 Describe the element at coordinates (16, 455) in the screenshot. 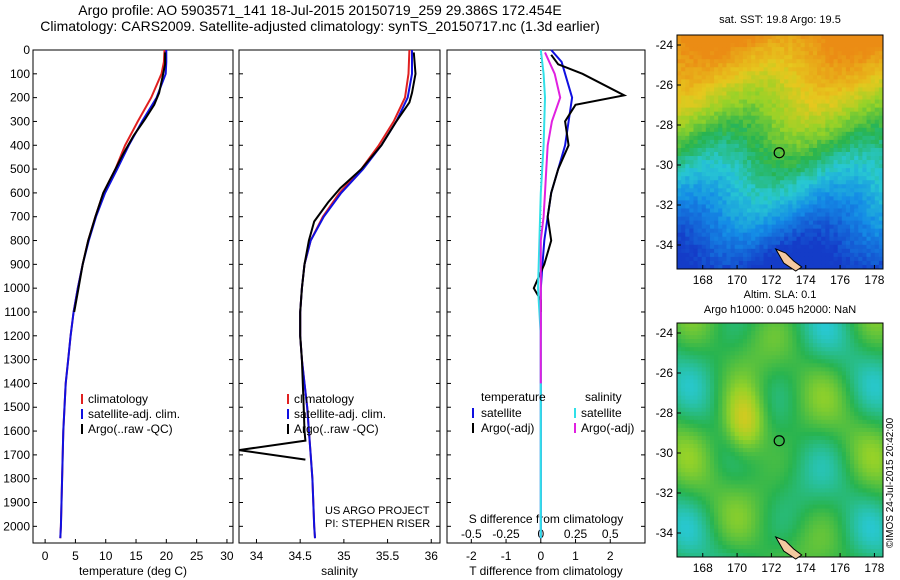

I see `depth-tick-label: 1700` at that location.